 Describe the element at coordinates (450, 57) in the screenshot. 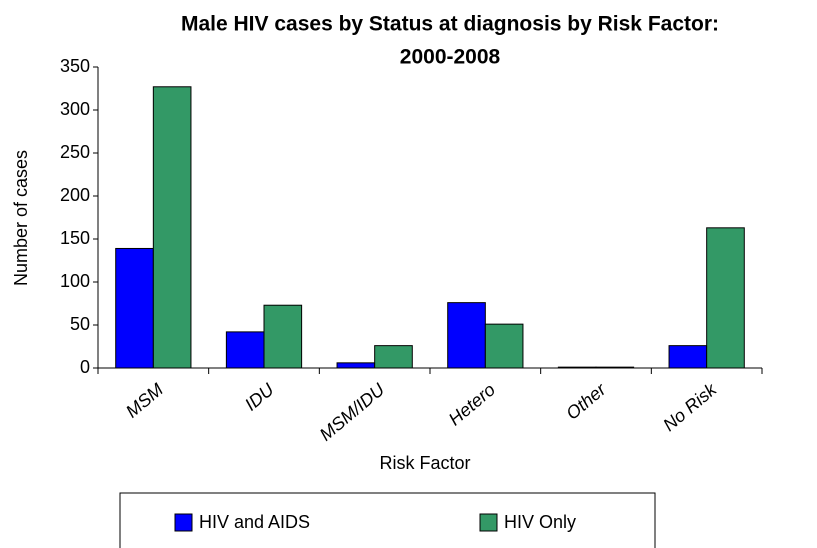

I see `chart-subtitle: 2000-2008` at that location.